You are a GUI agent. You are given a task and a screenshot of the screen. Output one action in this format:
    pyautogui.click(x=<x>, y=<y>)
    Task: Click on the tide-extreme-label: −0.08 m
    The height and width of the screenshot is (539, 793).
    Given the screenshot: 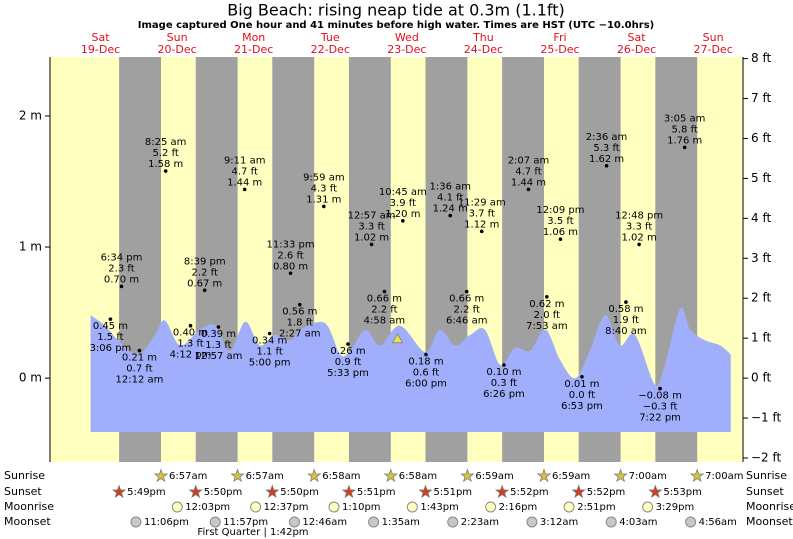 What is the action you would take?
    pyautogui.click(x=660, y=396)
    